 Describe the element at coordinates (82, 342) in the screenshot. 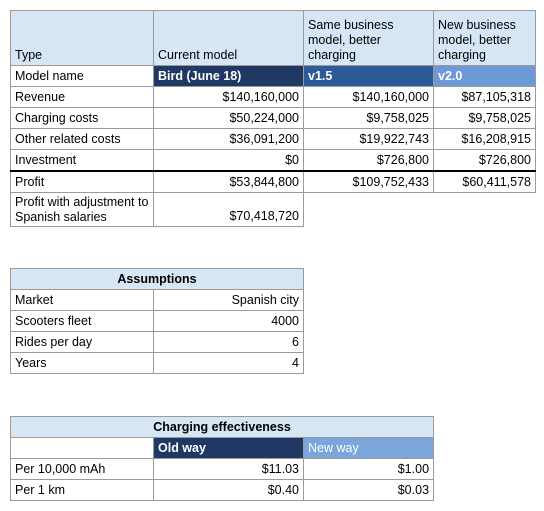

I see `row-label: Rides per day` at that location.